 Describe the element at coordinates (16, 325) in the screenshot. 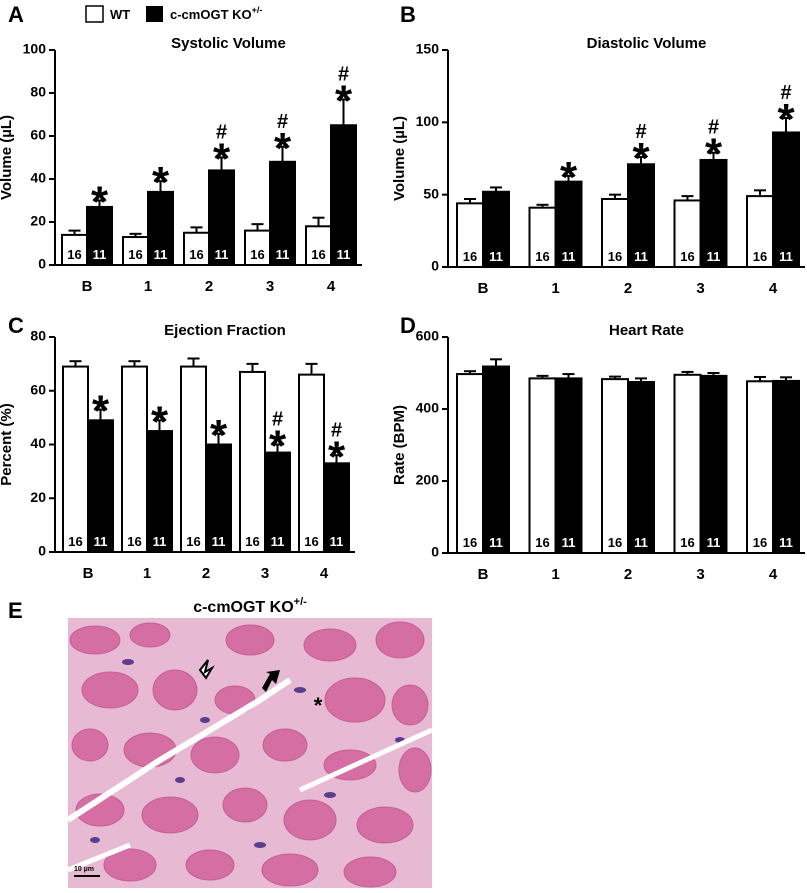

I see `panel-letter: C` at that location.